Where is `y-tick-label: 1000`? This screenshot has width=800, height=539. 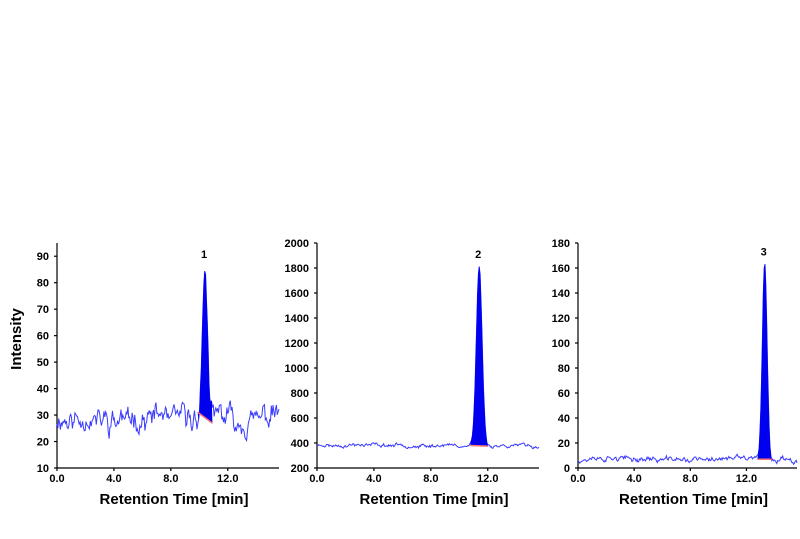
y-tick-label: 1000 is located at coordinates (297, 369).